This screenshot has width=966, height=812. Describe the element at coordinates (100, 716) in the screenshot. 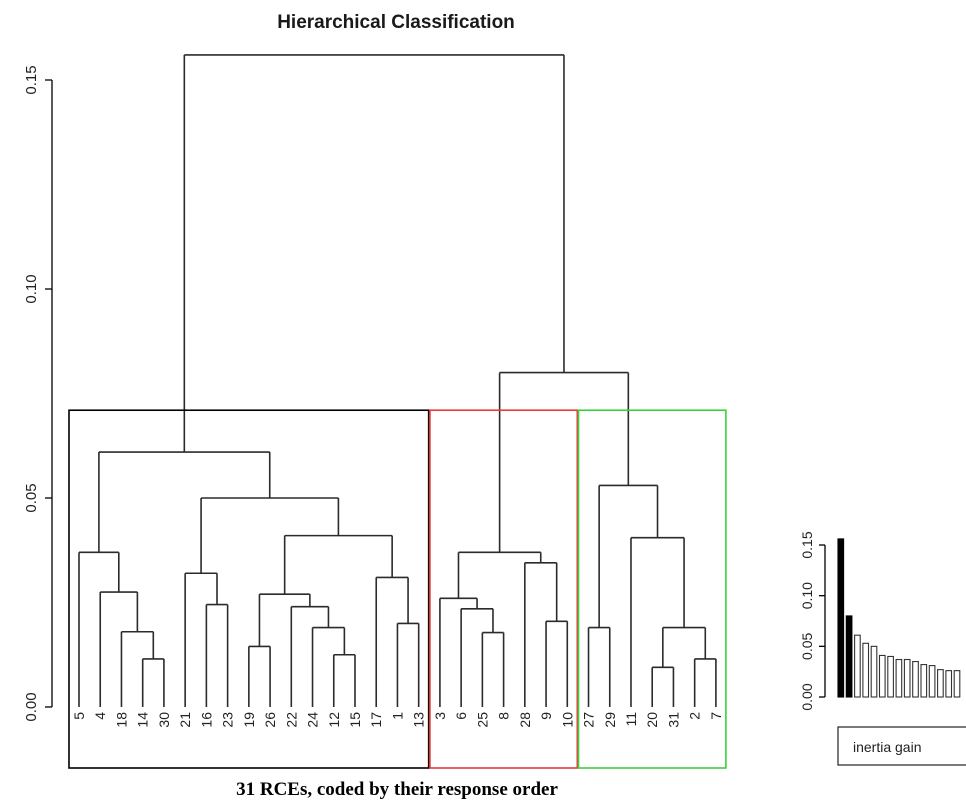

I see `leaf-label: 4` at that location.